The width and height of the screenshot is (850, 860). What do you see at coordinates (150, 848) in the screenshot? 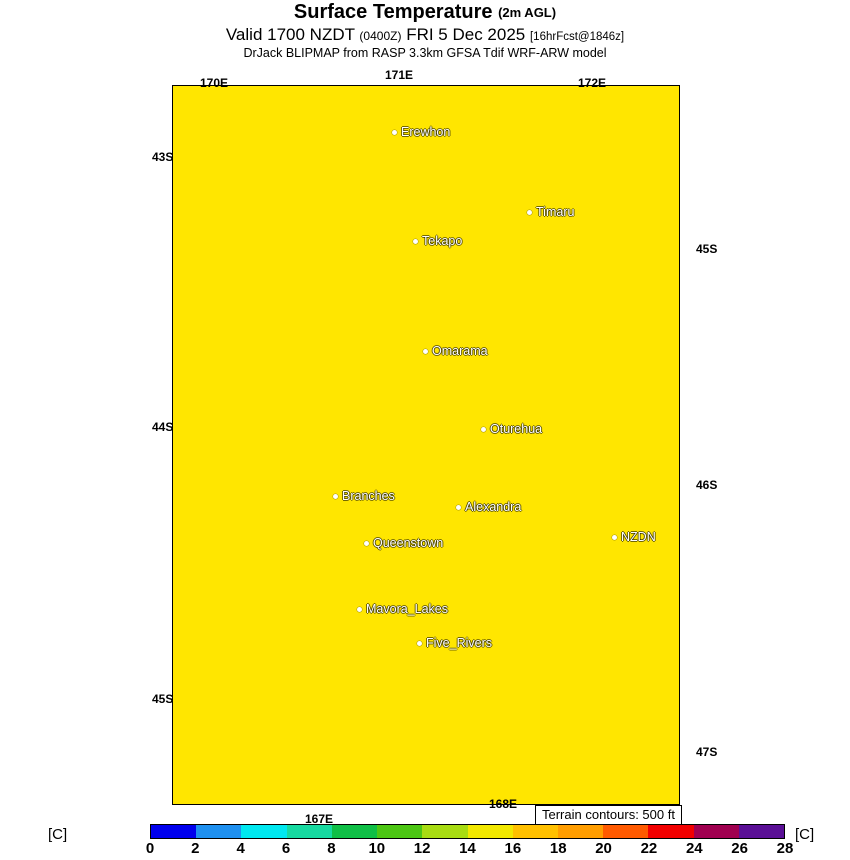
I see `colorbar-tick: 0` at bounding box center [150, 848].